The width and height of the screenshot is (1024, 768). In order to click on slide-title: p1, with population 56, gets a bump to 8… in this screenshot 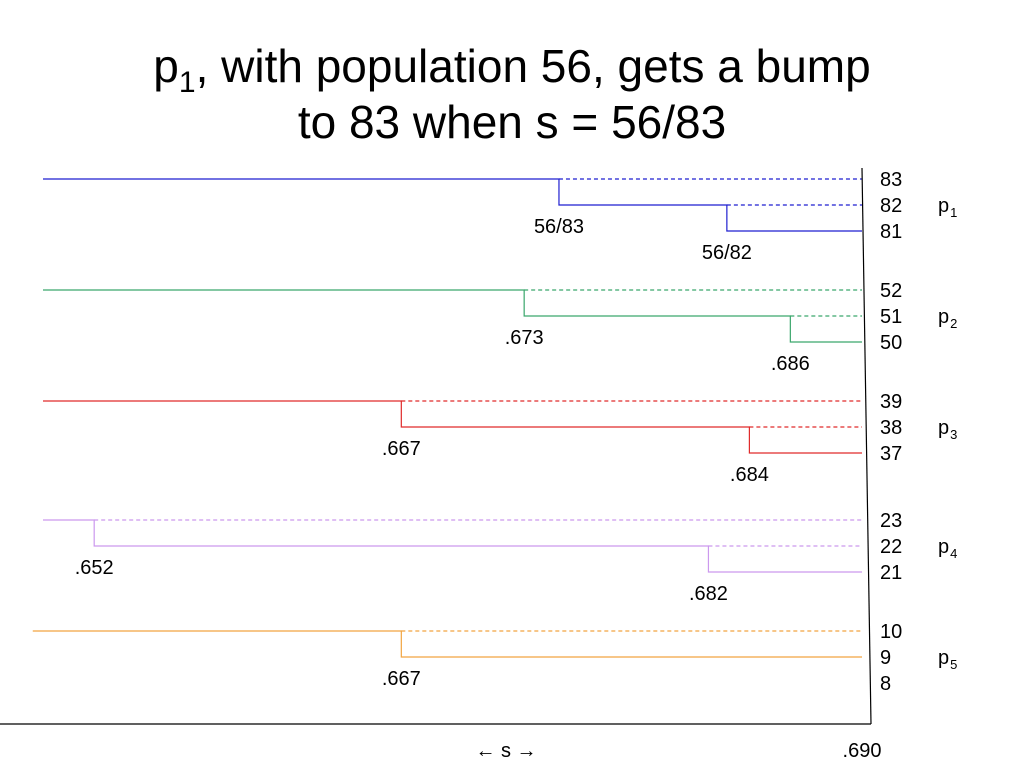, I will do `click(512, 94)`.